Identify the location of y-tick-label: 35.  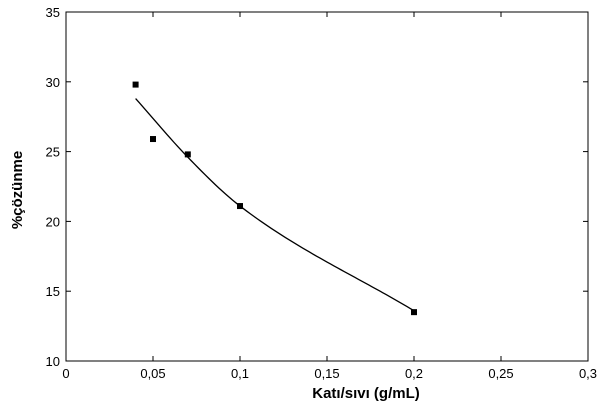
(53, 12).